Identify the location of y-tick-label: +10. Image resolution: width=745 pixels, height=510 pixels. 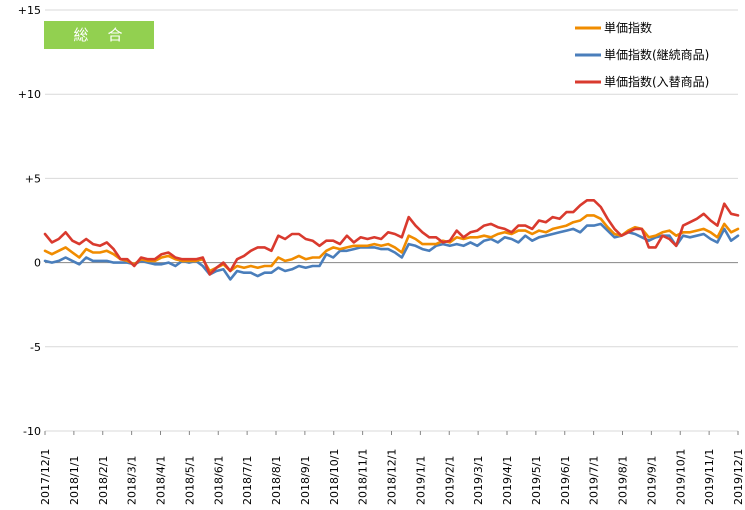
(29, 94).